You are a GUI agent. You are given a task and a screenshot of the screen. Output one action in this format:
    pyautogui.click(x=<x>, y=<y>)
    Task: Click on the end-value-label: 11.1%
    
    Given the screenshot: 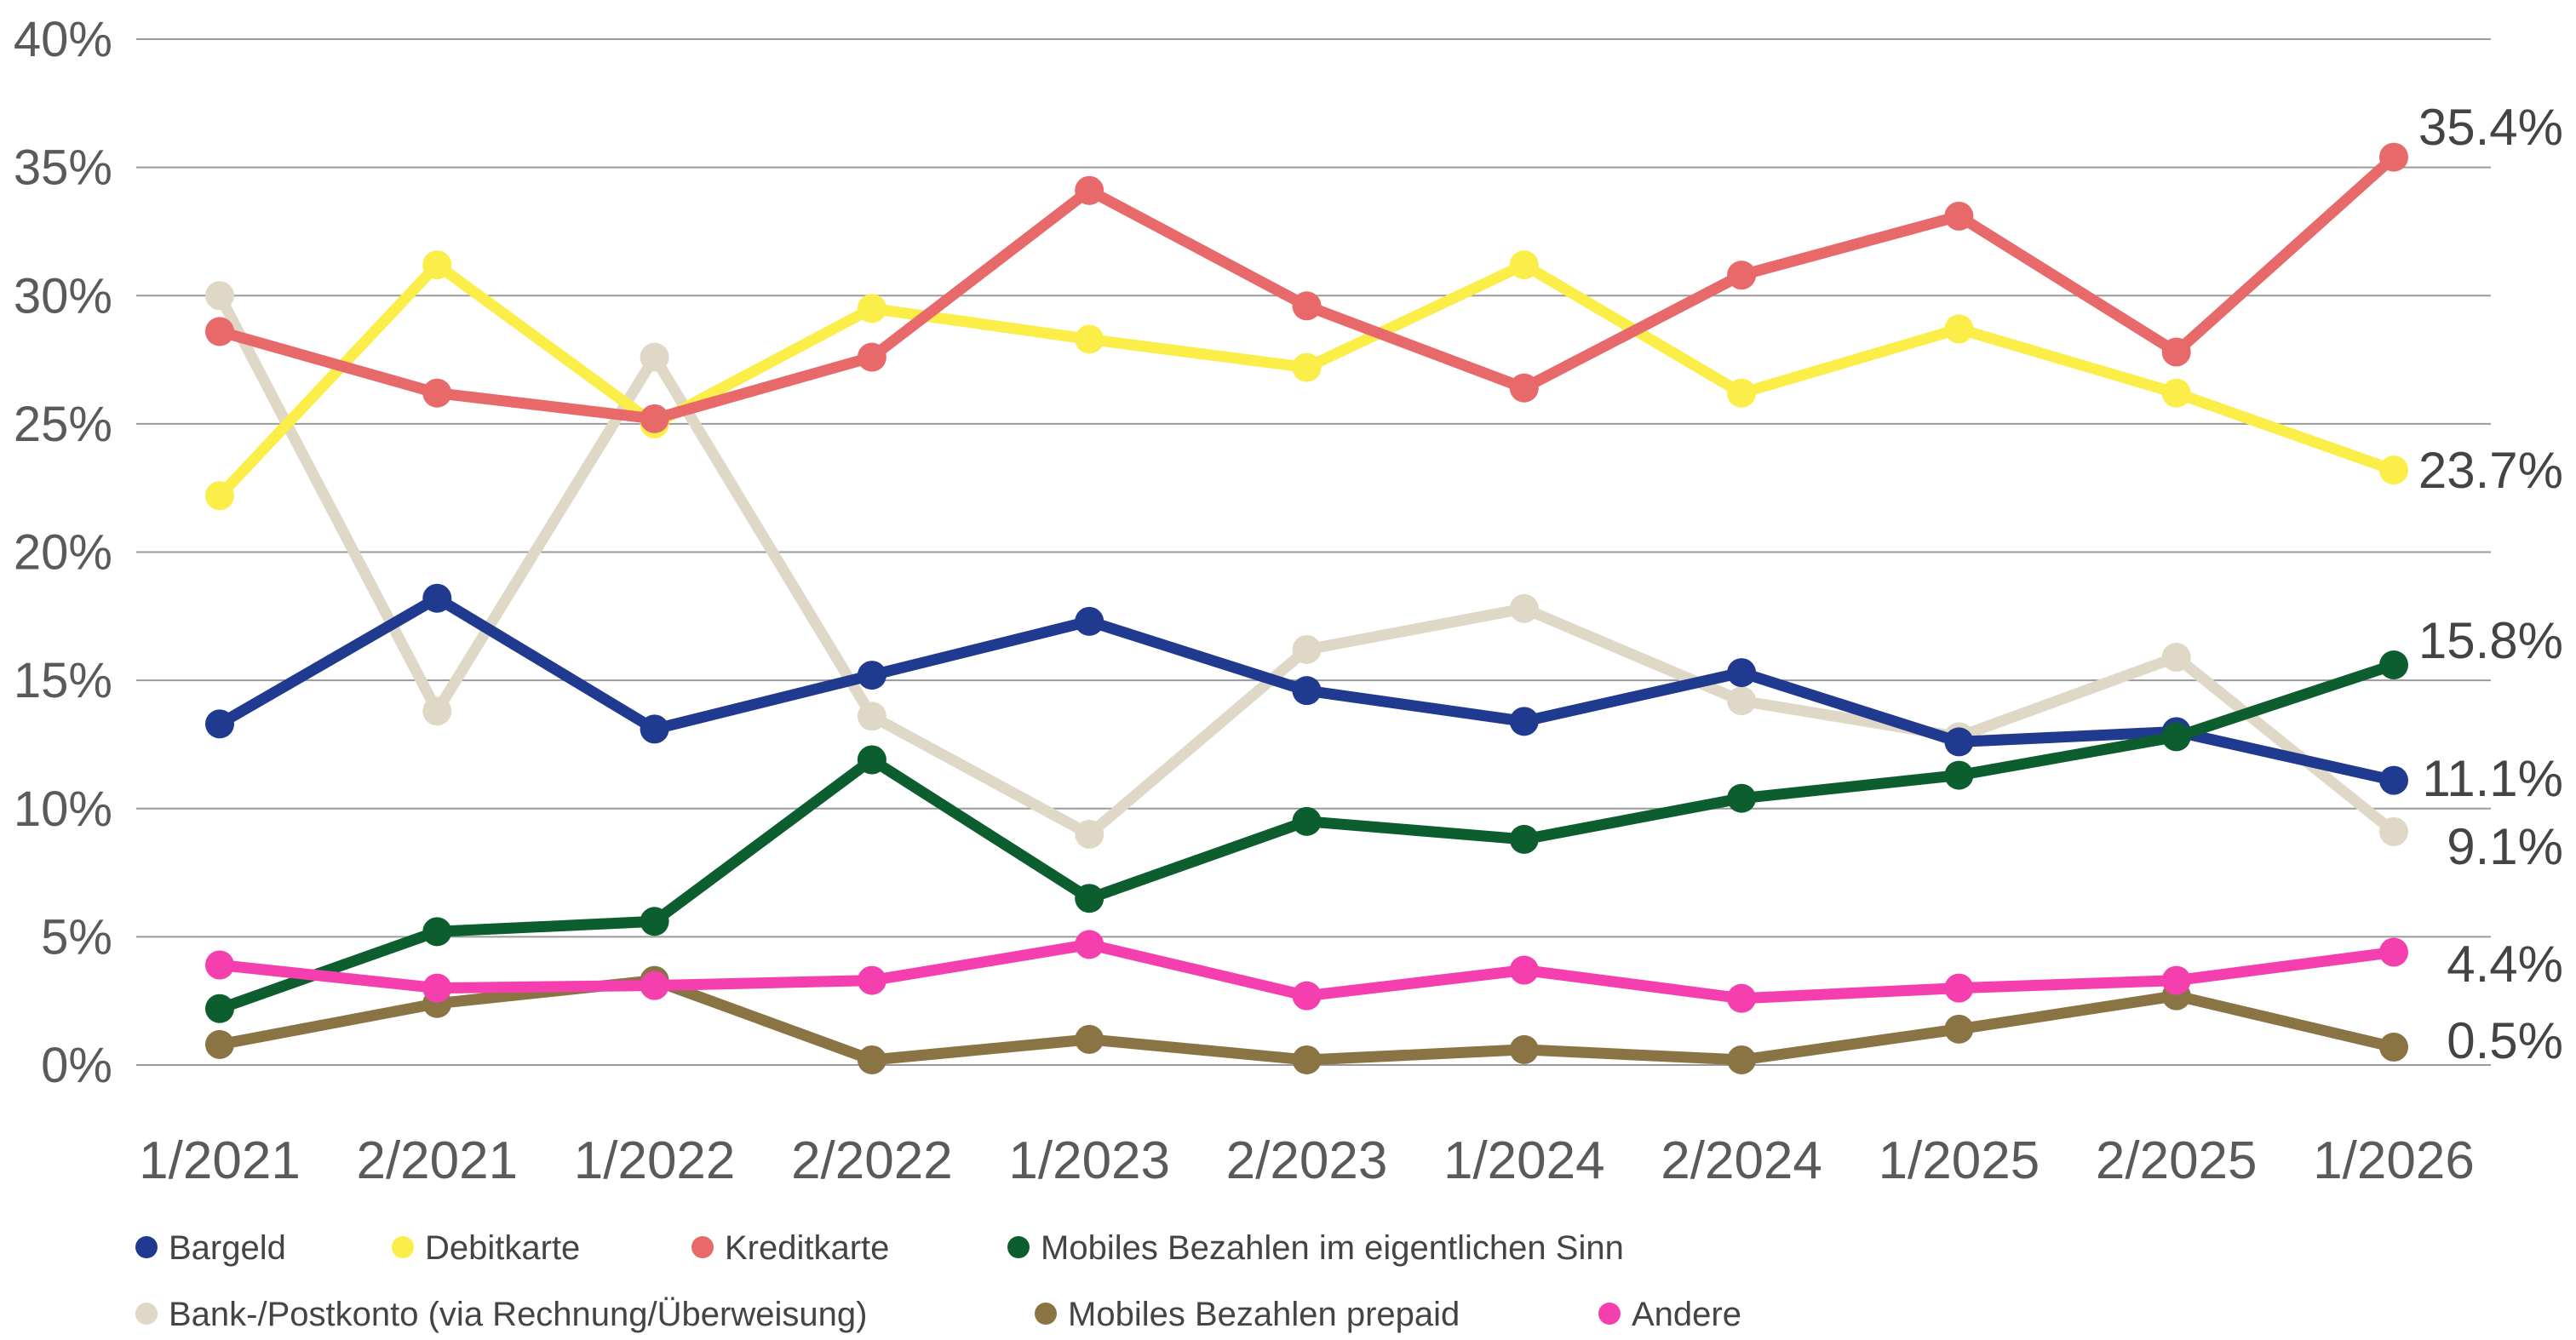 What is the action you would take?
    pyautogui.click(x=2492, y=779)
    